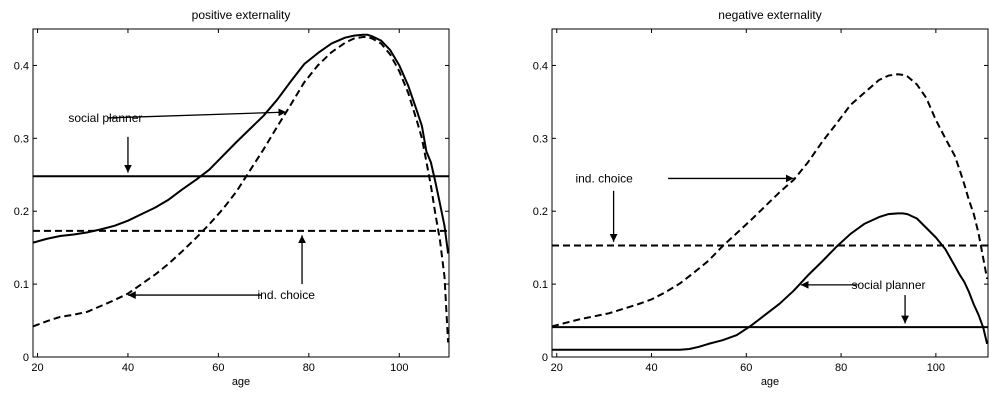  What do you see at coordinates (197, 113) in the screenshot?
I see `annotation-arrow` at bounding box center [197, 113].